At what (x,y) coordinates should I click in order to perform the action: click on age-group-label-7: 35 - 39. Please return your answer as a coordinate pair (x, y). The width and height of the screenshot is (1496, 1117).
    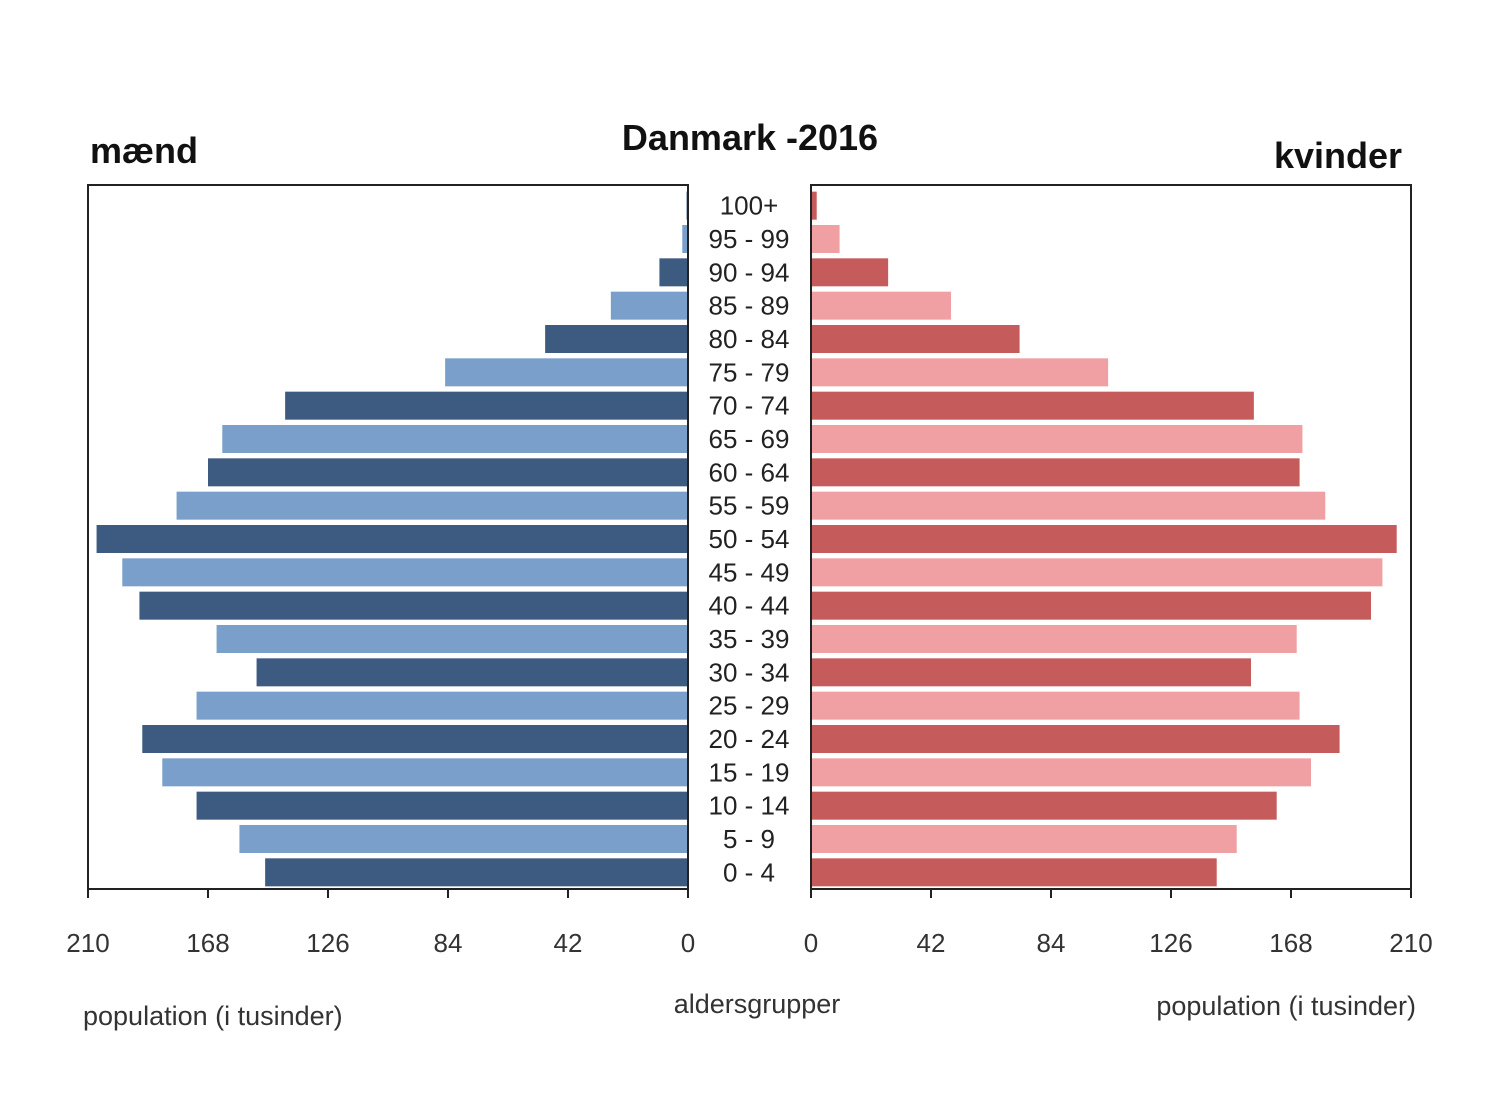
    Looking at the image, I should click on (749, 639).